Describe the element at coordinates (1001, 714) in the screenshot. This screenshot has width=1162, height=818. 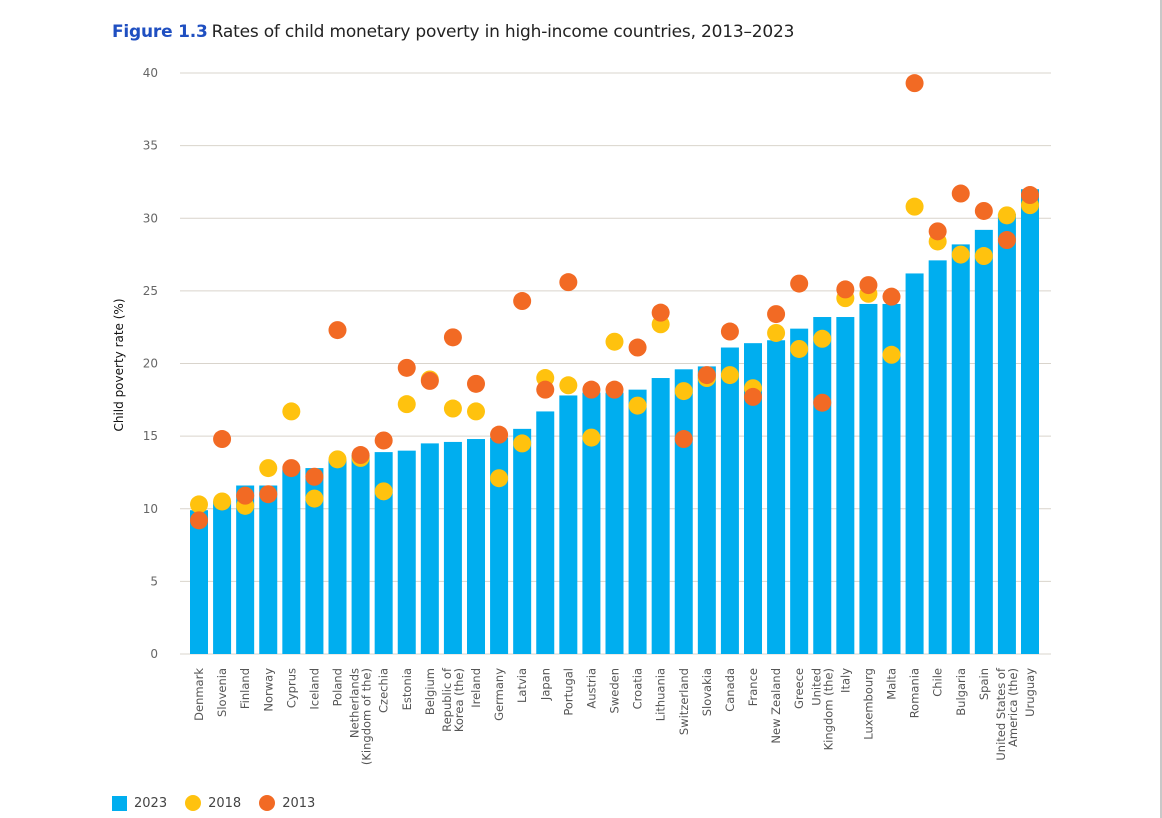
I see `x-tick-label-line: United States of` at that location.